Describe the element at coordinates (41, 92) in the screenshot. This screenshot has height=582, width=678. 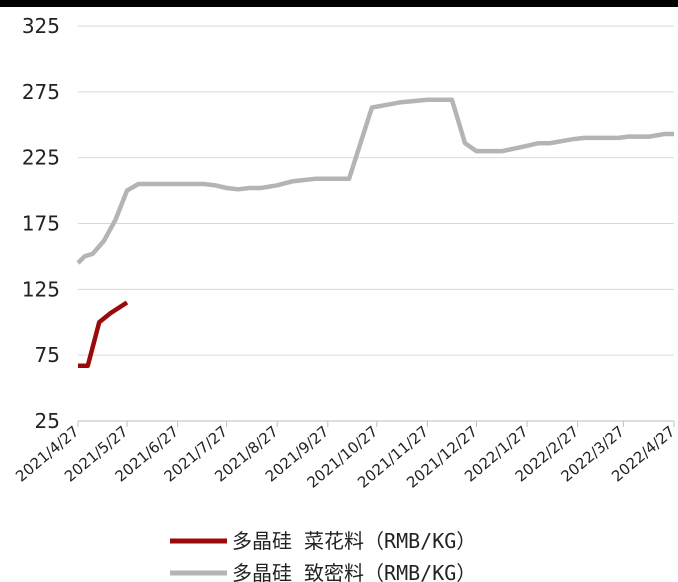
I see `y-tick-label: 275` at that location.